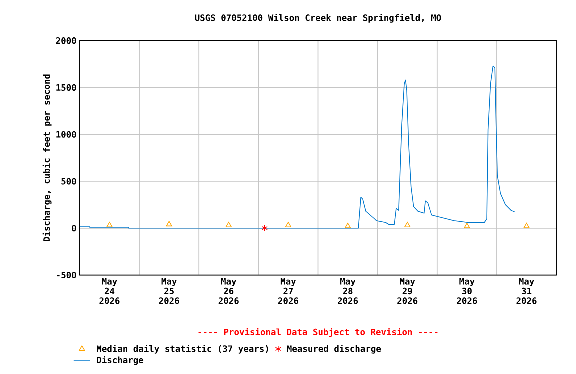  I want to click on x-tick-label: May 24 2026, so click(110, 291).